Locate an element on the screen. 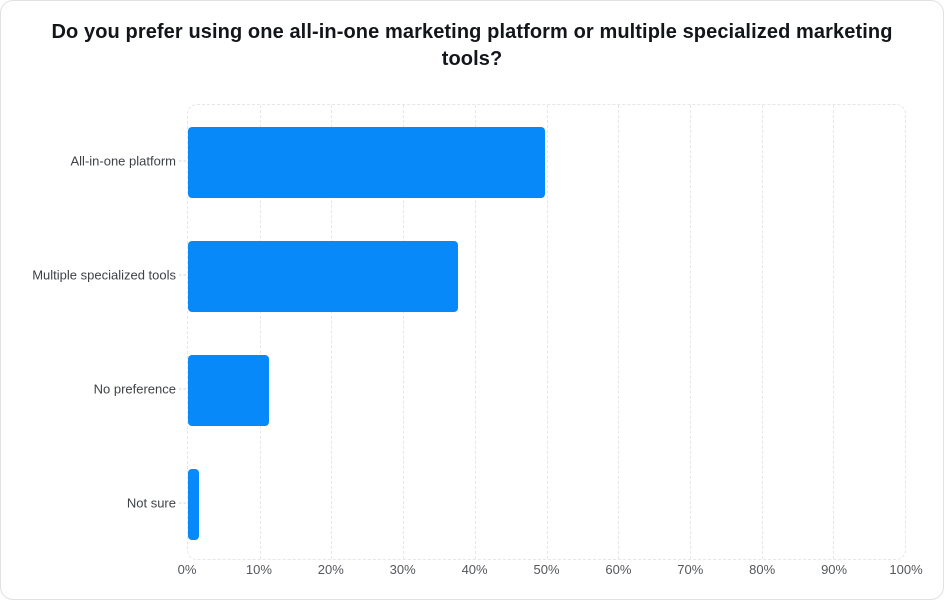 This screenshot has width=944, height=600. bar-multiple-specialized-tools is located at coordinates (323, 276).